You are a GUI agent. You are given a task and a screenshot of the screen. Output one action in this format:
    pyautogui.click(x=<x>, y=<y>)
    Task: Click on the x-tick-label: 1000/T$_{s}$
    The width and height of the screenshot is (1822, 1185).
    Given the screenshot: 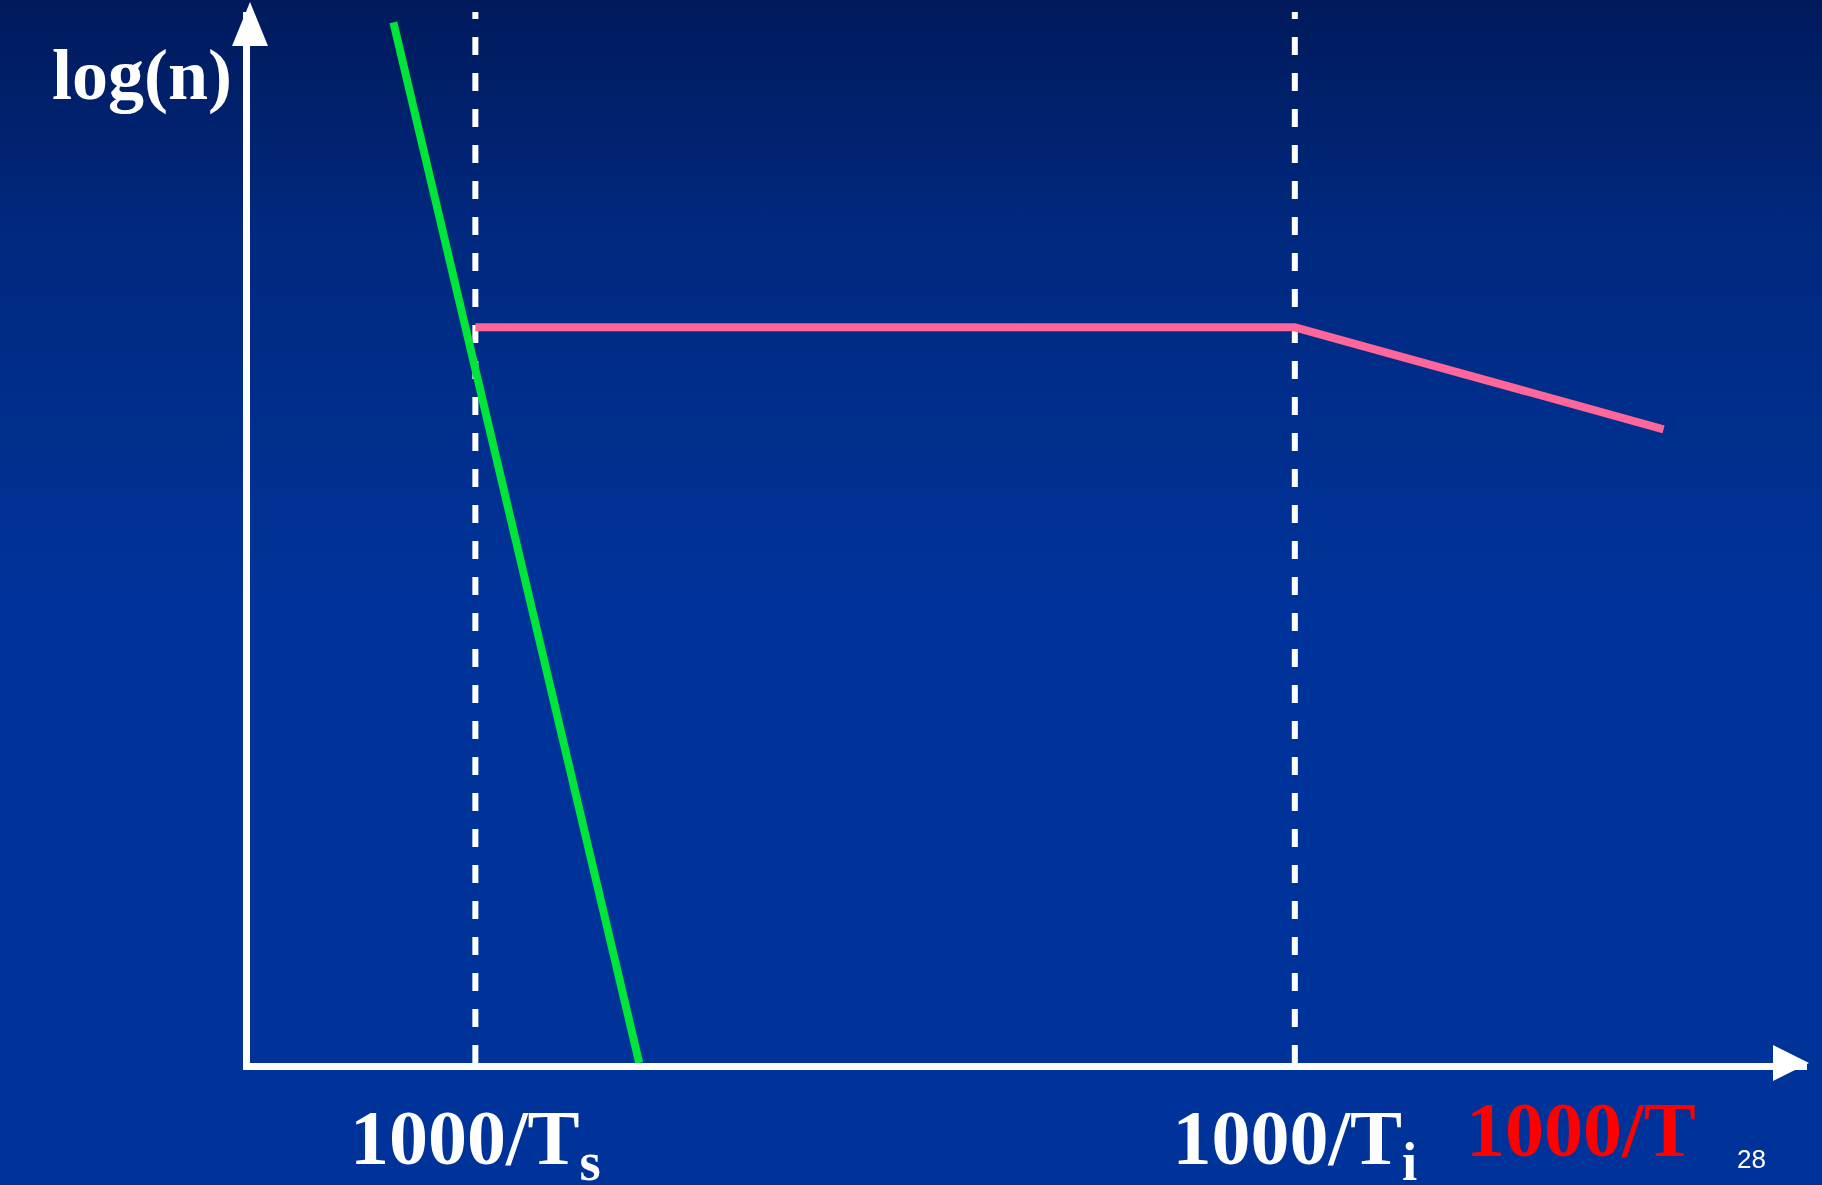 What is the action you would take?
    pyautogui.click(x=475, y=1139)
    